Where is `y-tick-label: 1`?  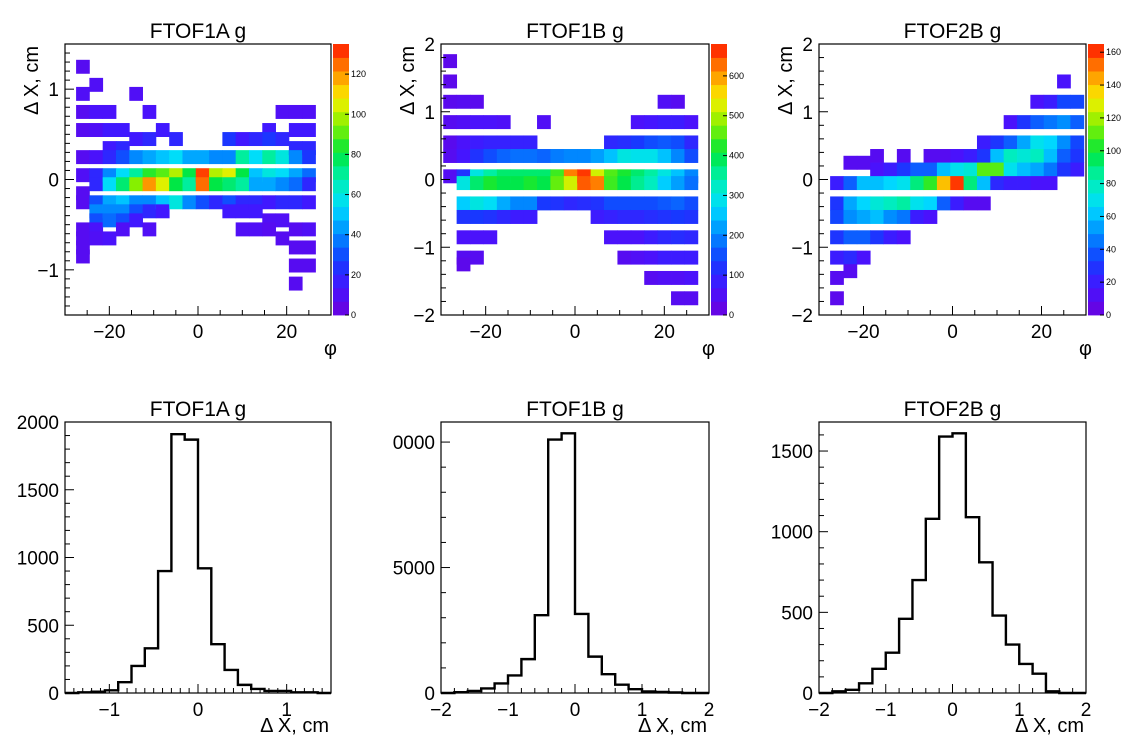 y-tick-label: 1 is located at coordinates (807, 113).